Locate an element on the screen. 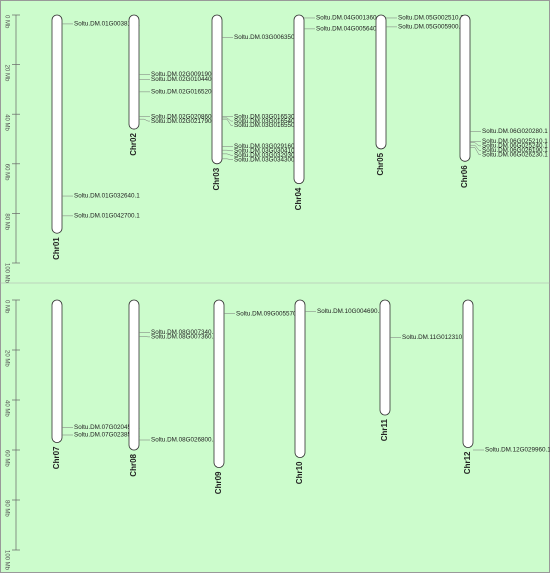 This screenshot has width=550, height=573. gene-label: Soltu.DM.02G020860.1 is located at coordinates (184, 116).